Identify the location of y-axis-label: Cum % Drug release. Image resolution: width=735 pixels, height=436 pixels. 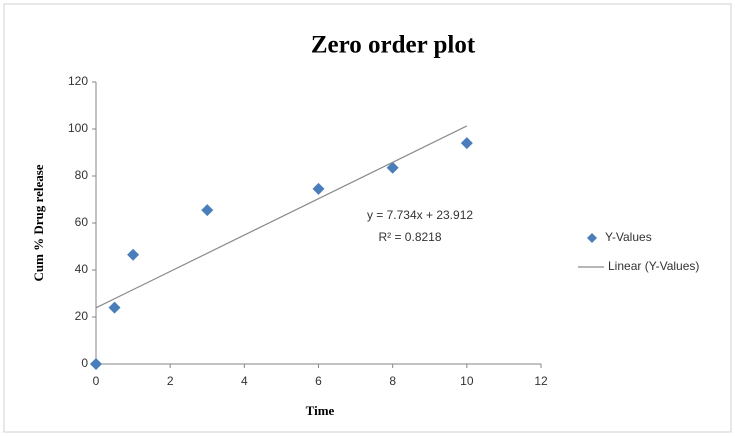
(38, 222).